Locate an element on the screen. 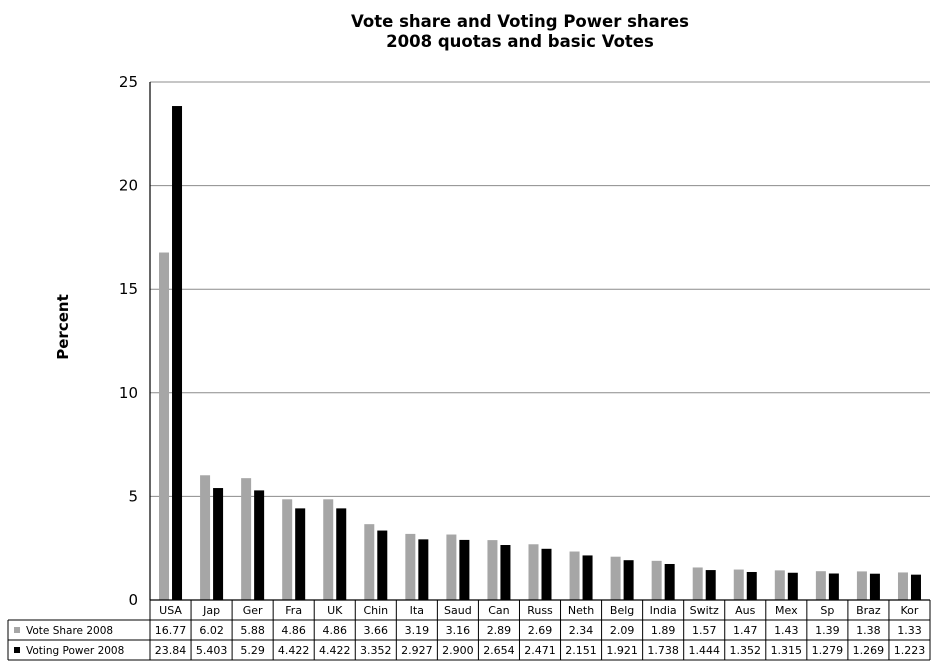 Image resolution: width=938 pixels, height=669 pixels. bar-vote-share-fra is located at coordinates (287, 549).